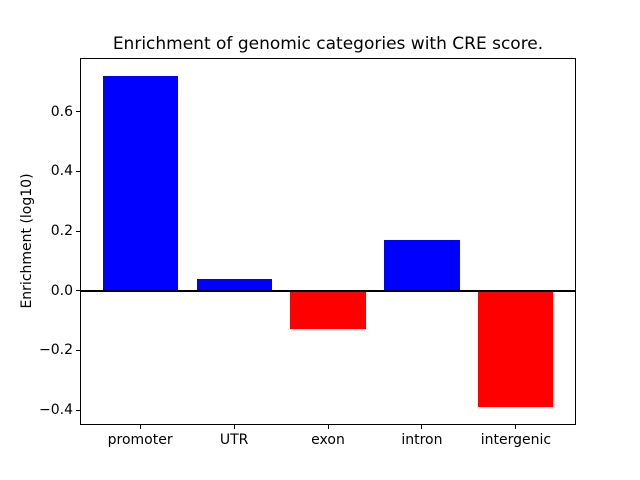 Image resolution: width=640 pixels, height=480 pixels. Describe the element at coordinates (61, 231) in the screenshot. I see `y-tick-label: 0.2` at that location.